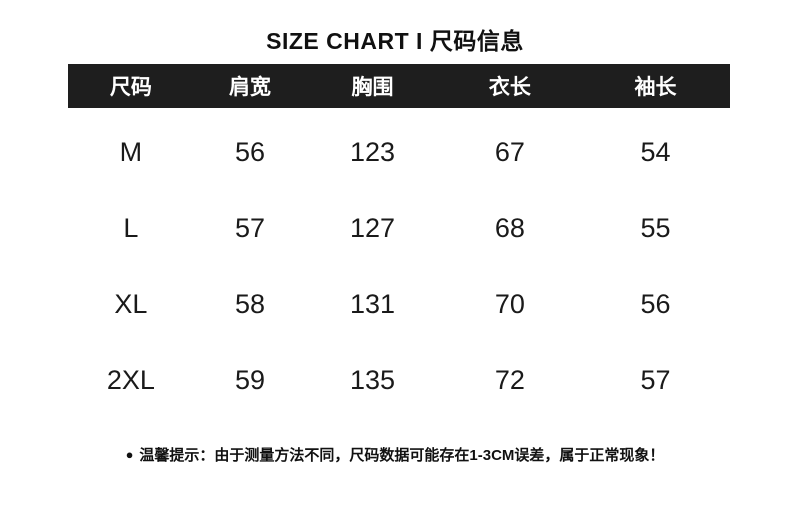 The height and width of the screenshot is (518, 790). Describe the element at coordinates (250, 227) in the screenshot. I see `shoulder-width-cell: 57` at that location.